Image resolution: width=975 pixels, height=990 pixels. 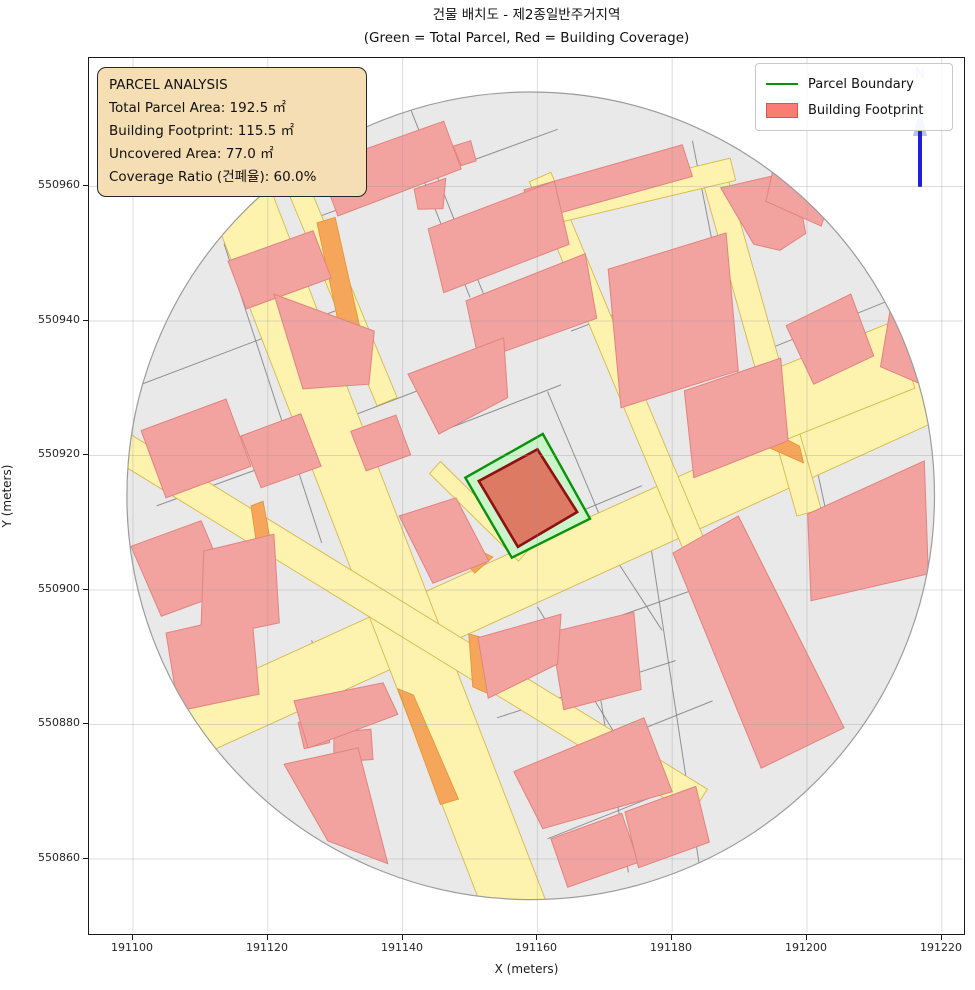 I want to click on y-tick-label: 550940, so click(x=59, y=319).